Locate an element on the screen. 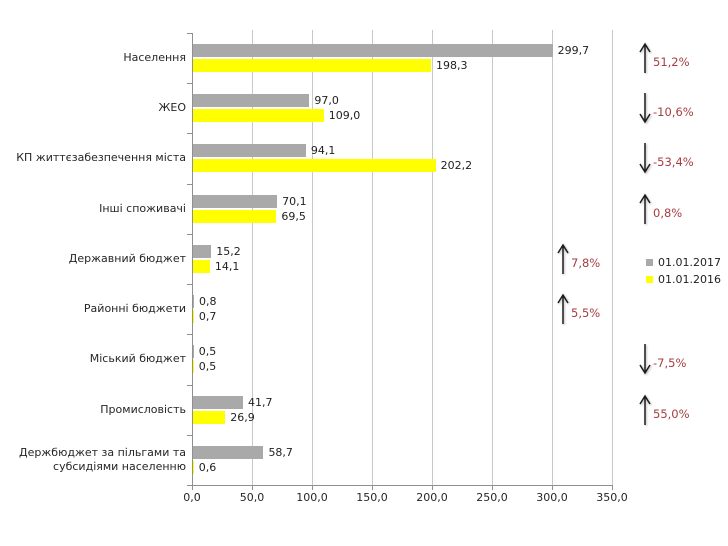 Image resolution: width=728 pixels, height=546 pixels. bar-value-label: 69,5 is located at coordinates (293, 216).